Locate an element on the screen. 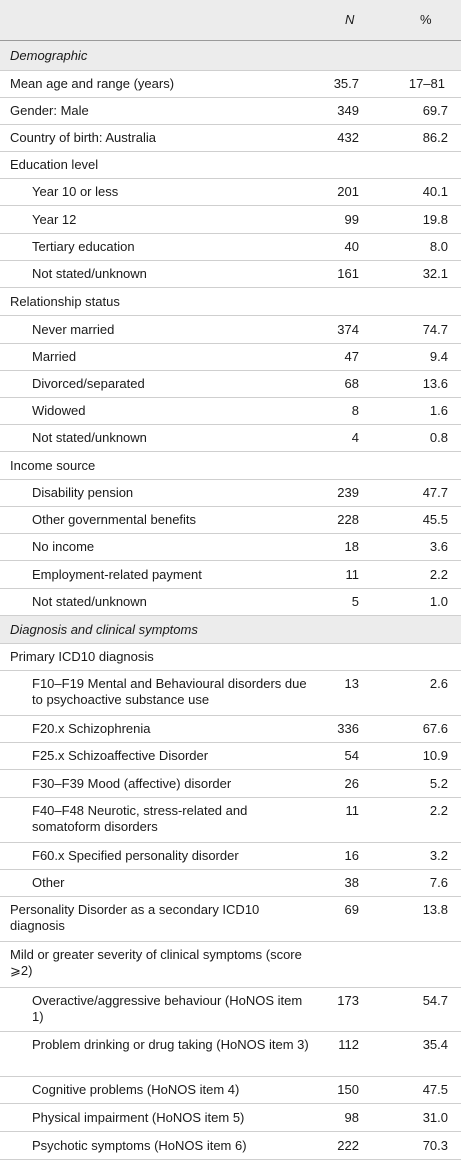  row-percent: 9.4 is located at coordinates (438, 356).